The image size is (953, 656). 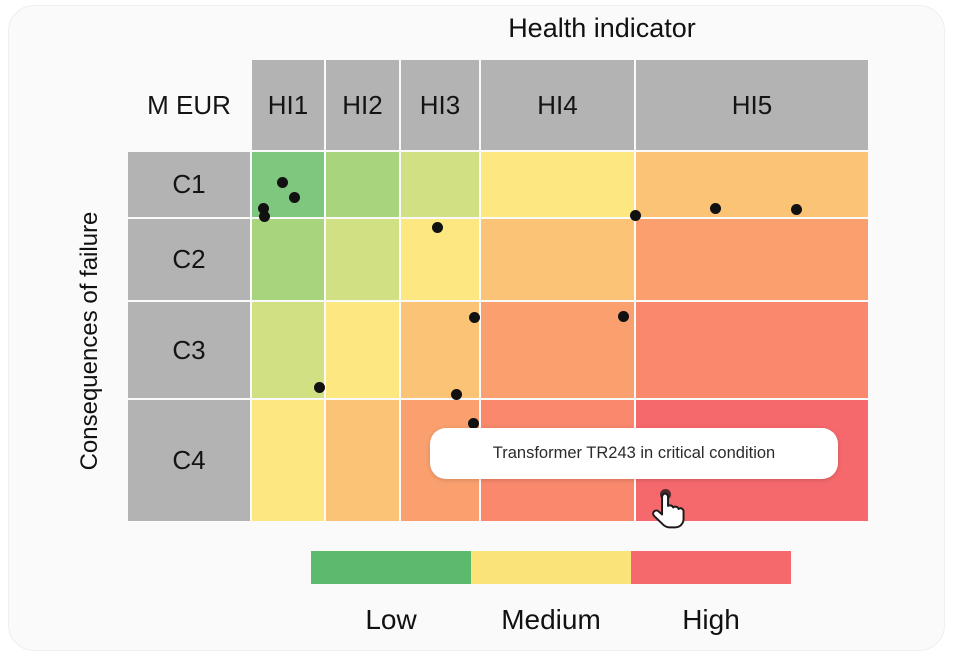 What do you see at coordinates (668, 510) in the screenshot?
I see `hand-pointer-cursor-icon` at bounding box center [668, 510].